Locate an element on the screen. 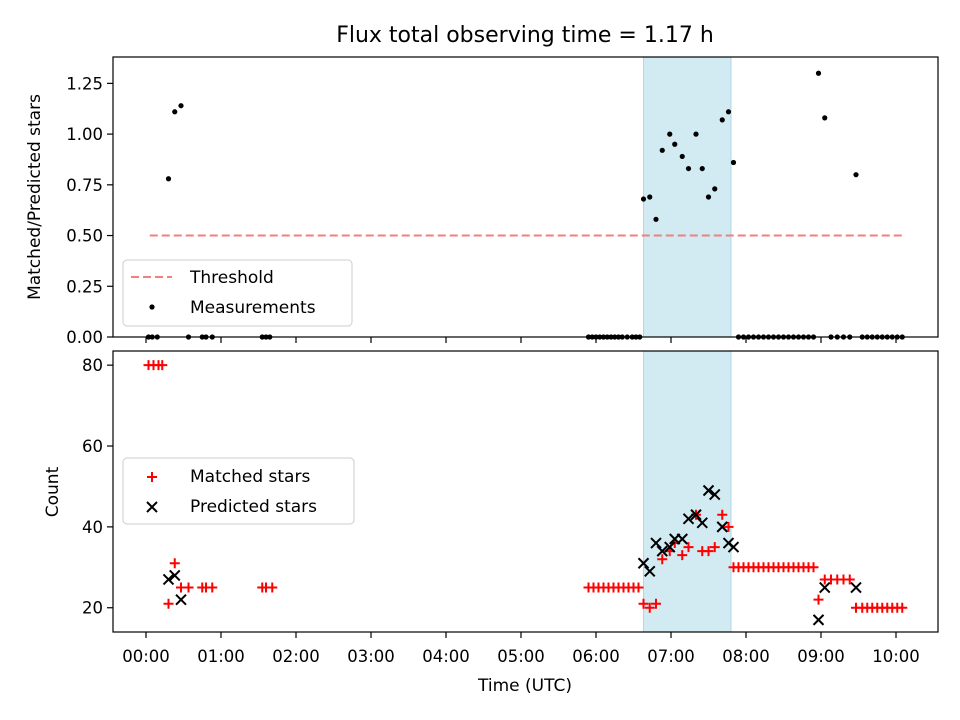  legend-predicted-swatch is located at coordinates (152, 507).